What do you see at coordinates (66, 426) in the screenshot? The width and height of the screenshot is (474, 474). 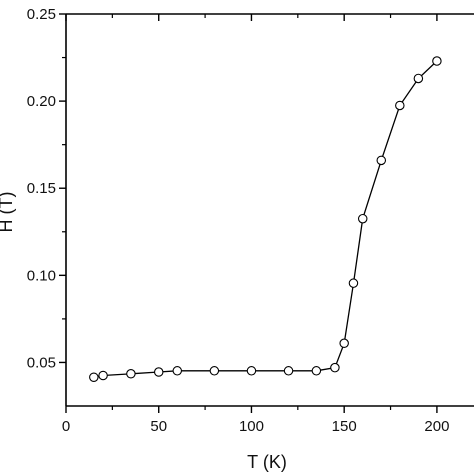 I see `x-tick-label: 0` at bounding box center [66, 426].